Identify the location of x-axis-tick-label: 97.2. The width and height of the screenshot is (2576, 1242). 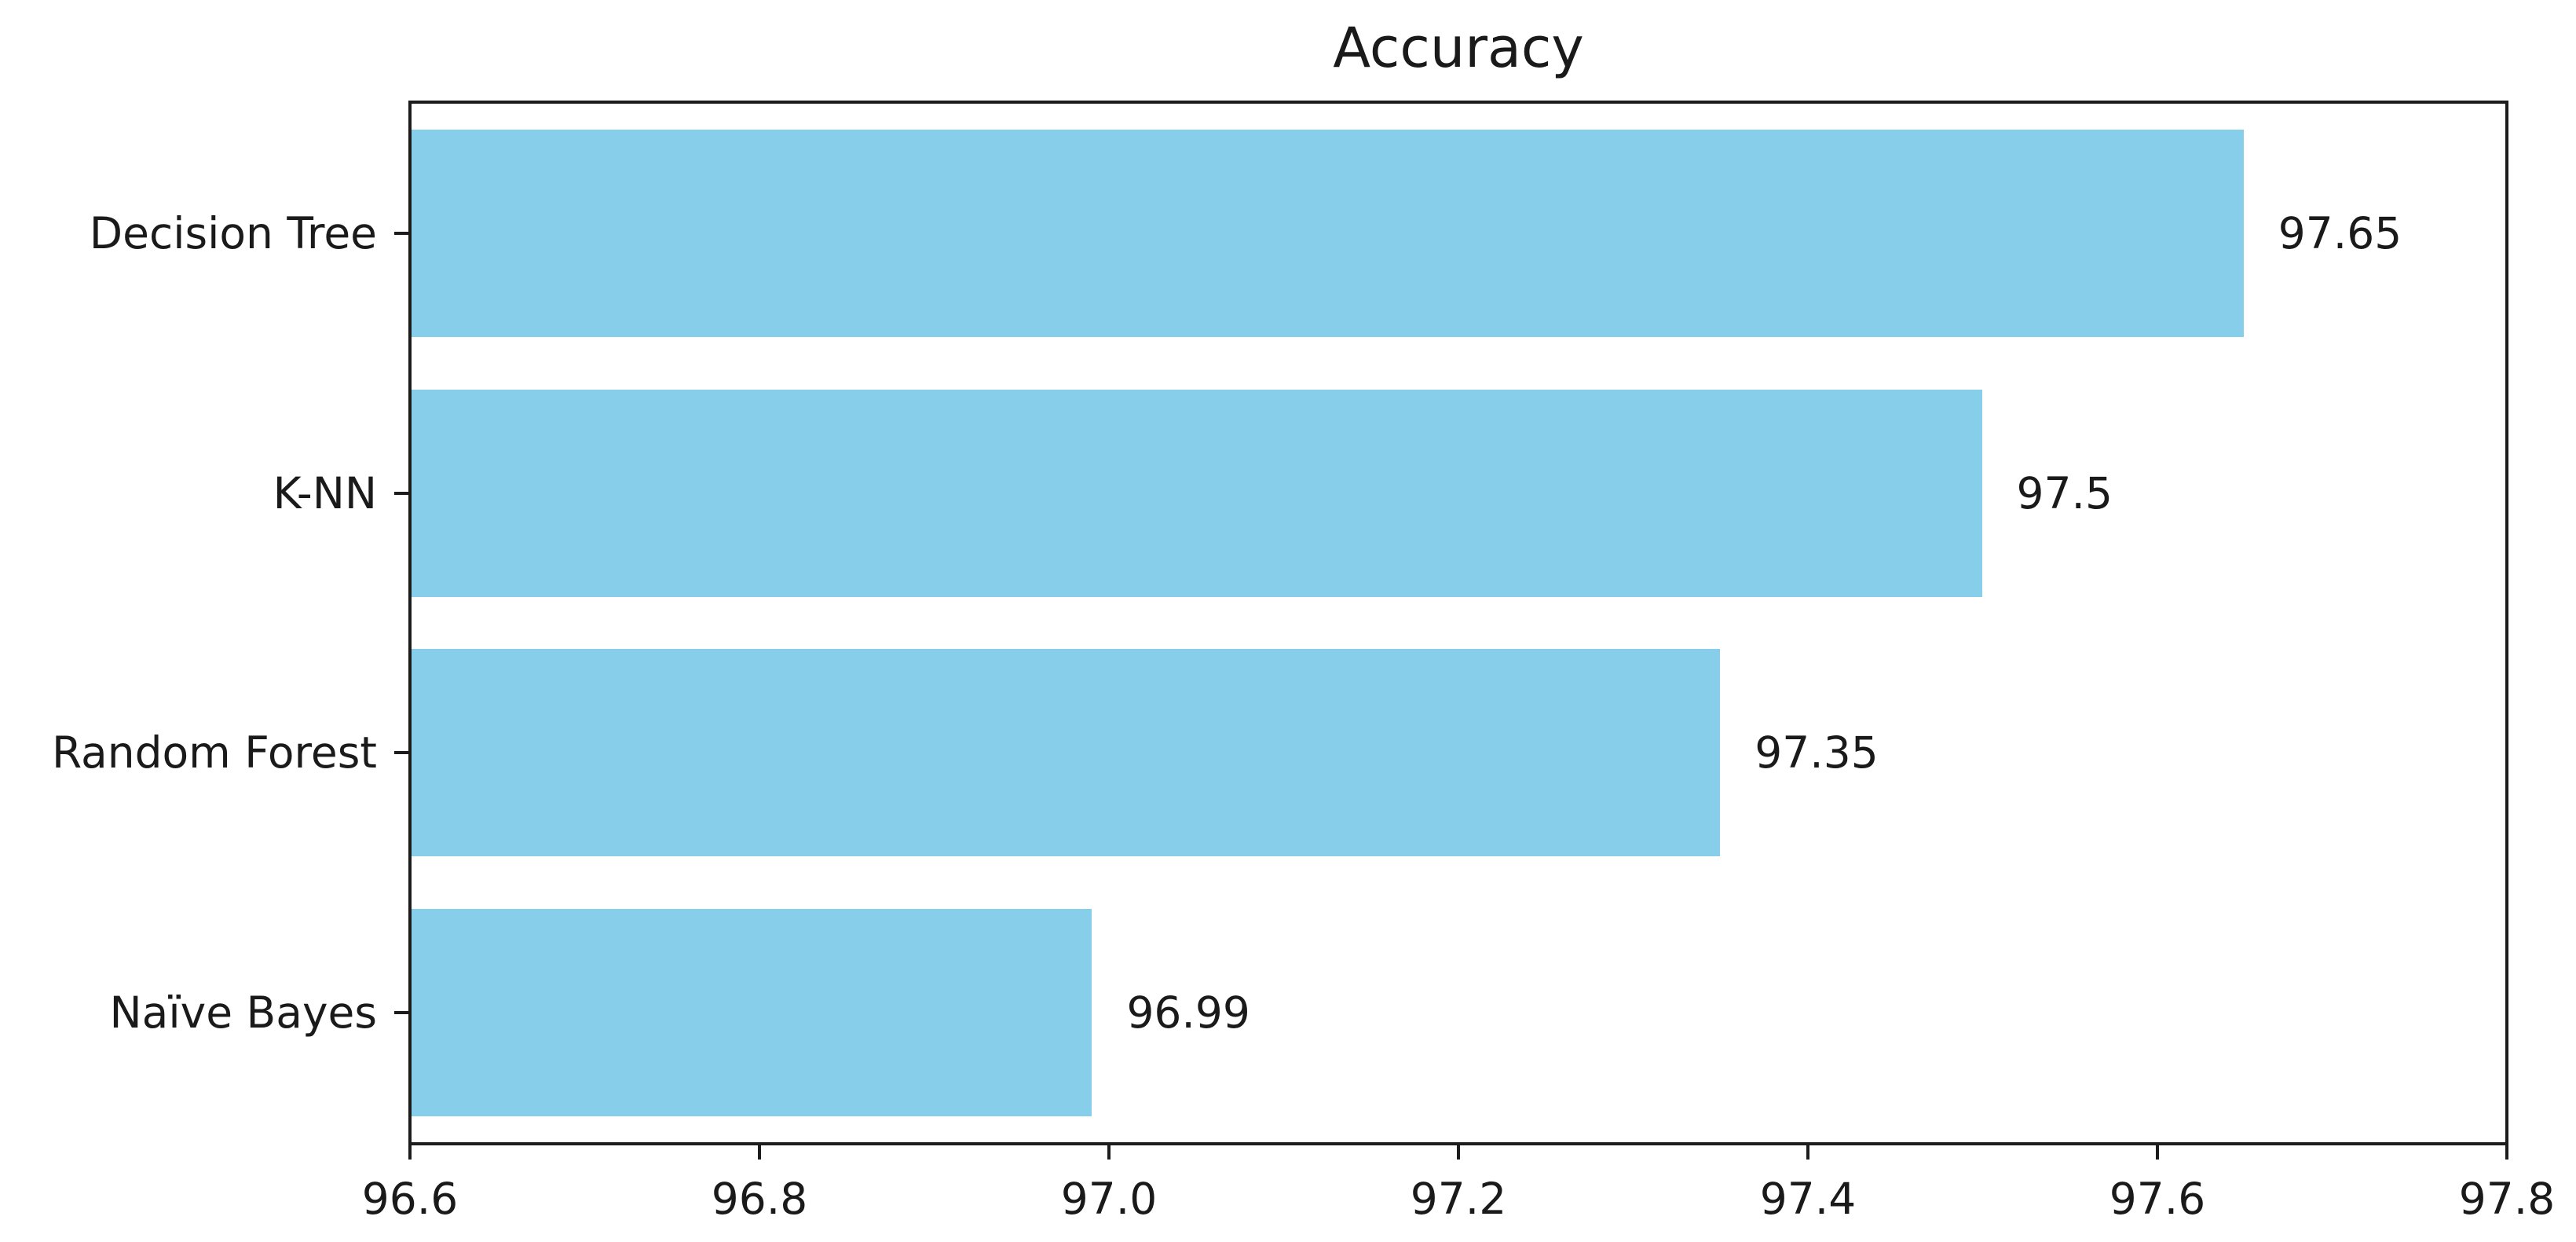
(1459, 1199).